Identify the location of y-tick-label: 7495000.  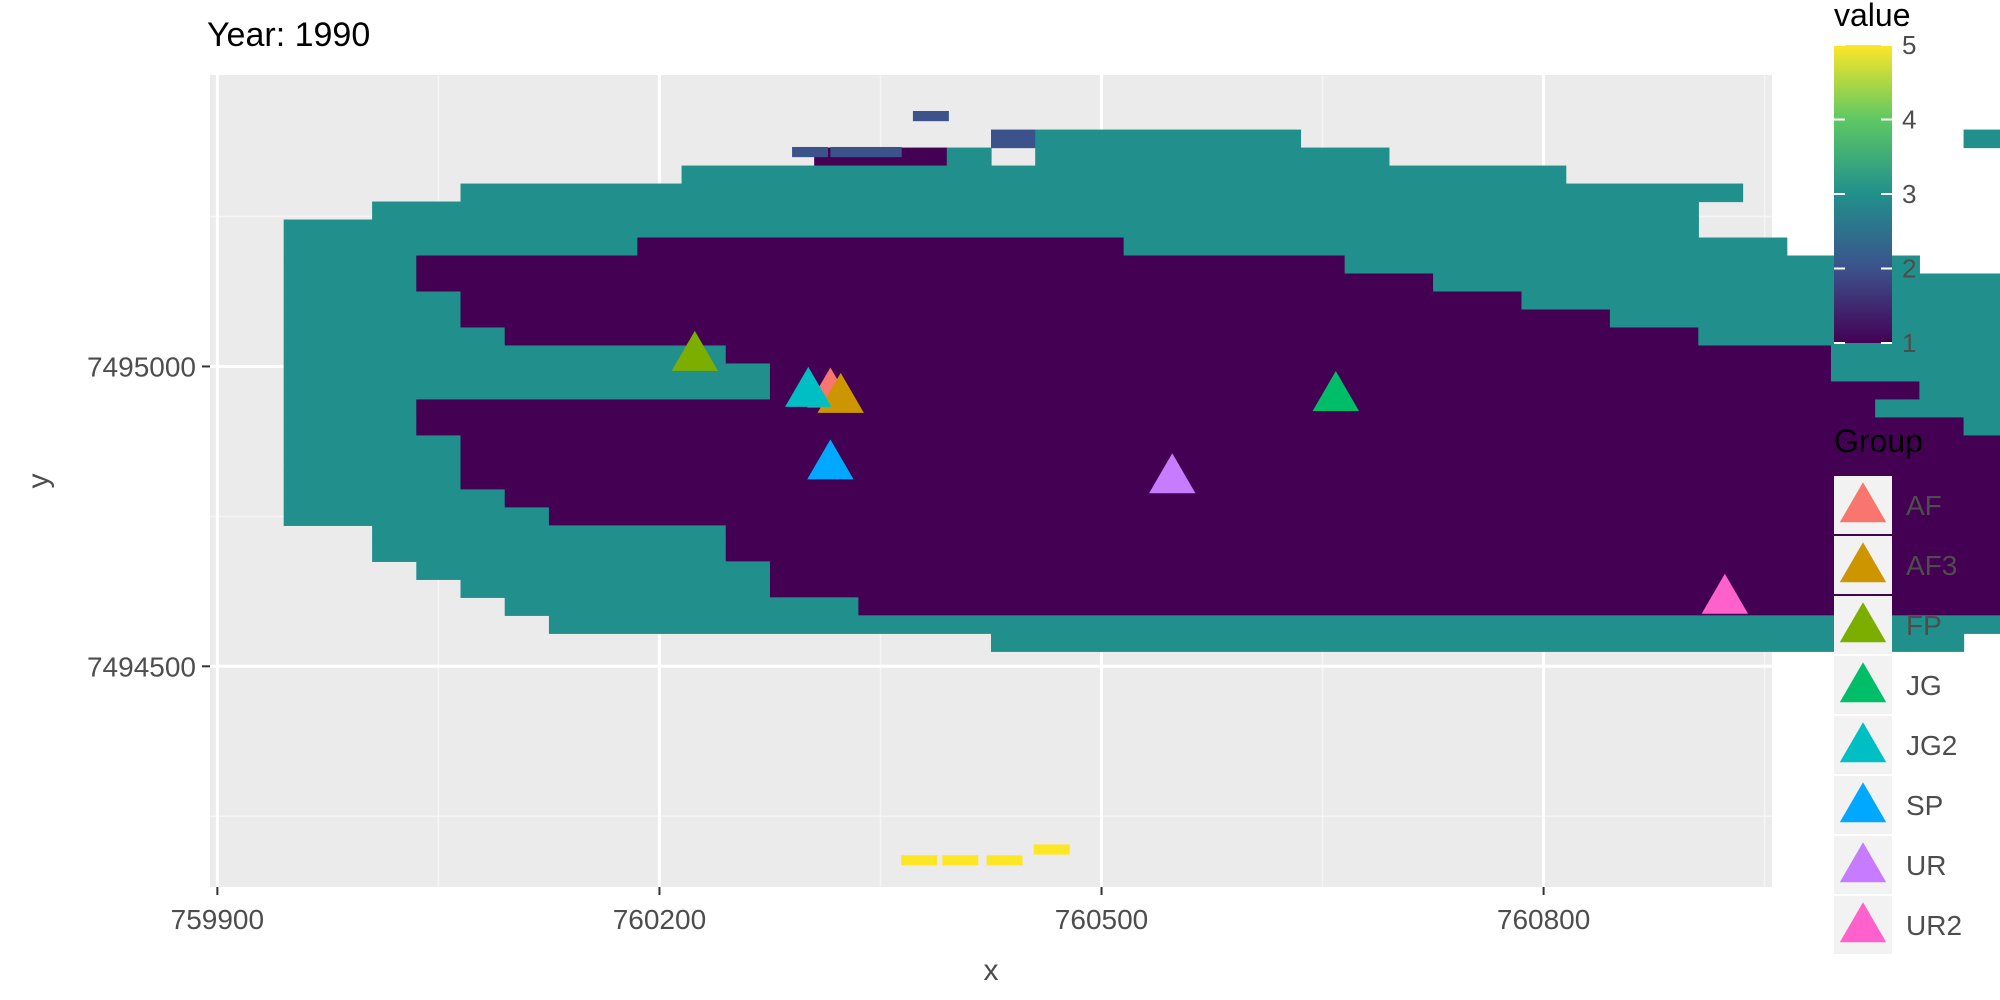
(141, 366).